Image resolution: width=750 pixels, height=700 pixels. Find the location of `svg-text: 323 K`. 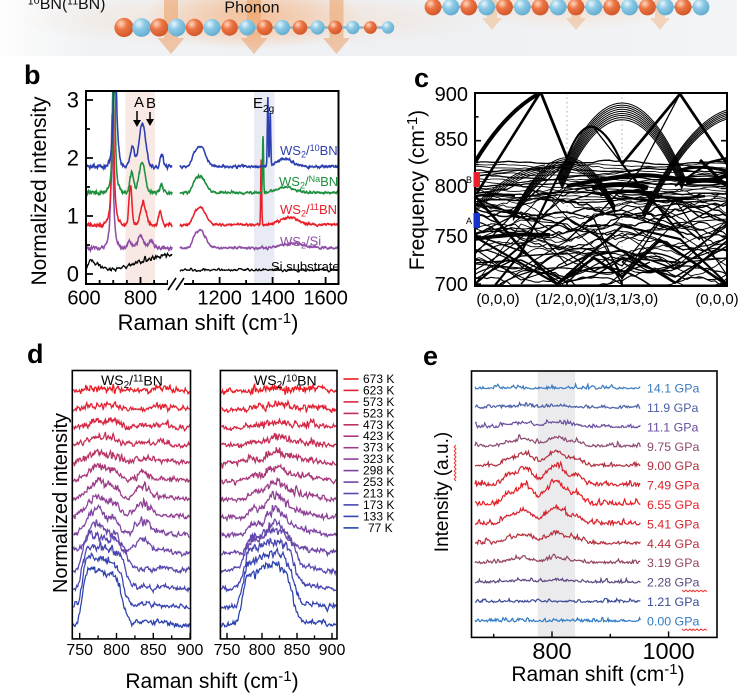

svg-text: 323 K is located at coordinates (378, 459).